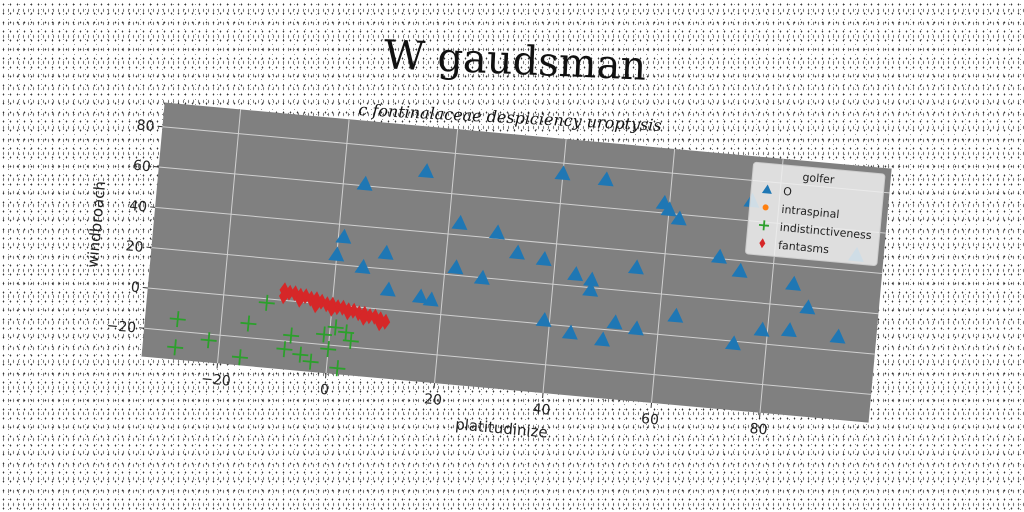  What do you see at coordinates (216, 380) in the screenshot?
I see `x-tick-label: −20` at bounding box center [216, 380].